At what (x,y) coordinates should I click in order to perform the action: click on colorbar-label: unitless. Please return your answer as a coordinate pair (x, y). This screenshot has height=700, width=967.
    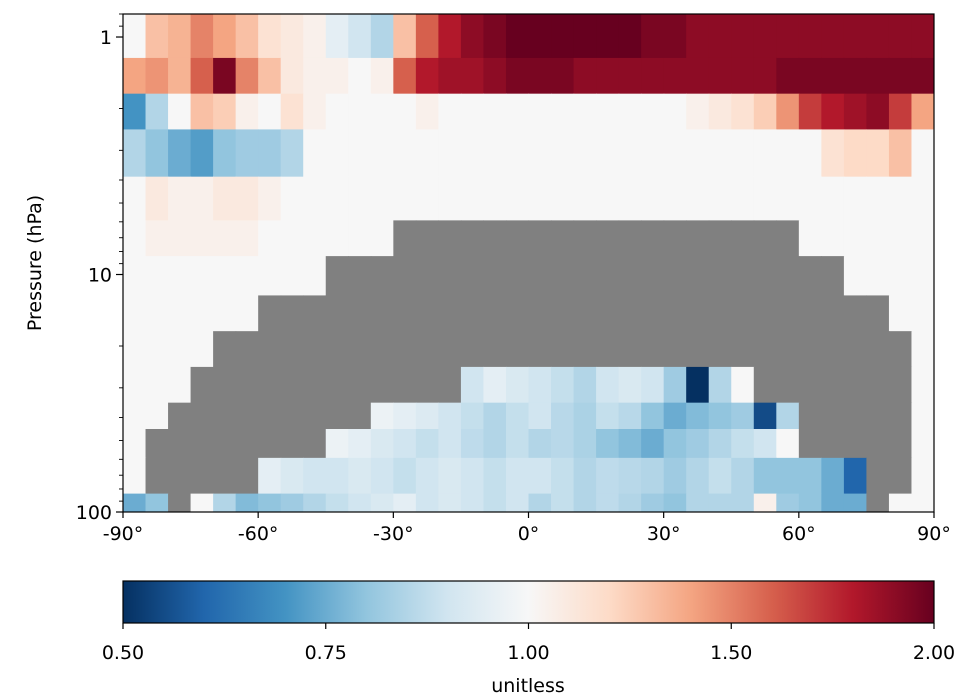
    Looking at the image, I should click on (528, 686).